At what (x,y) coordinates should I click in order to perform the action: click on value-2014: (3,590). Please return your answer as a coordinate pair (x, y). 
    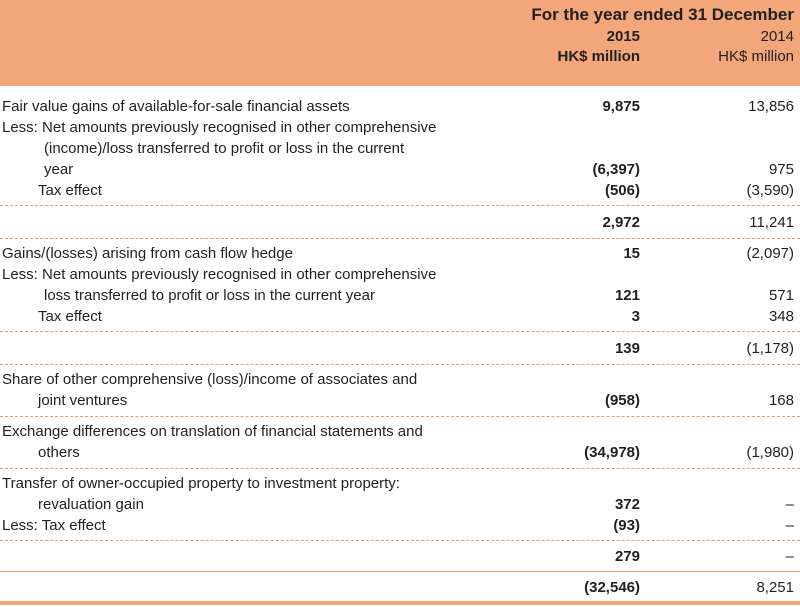
    Looking at the image, I should click on (770, 190).